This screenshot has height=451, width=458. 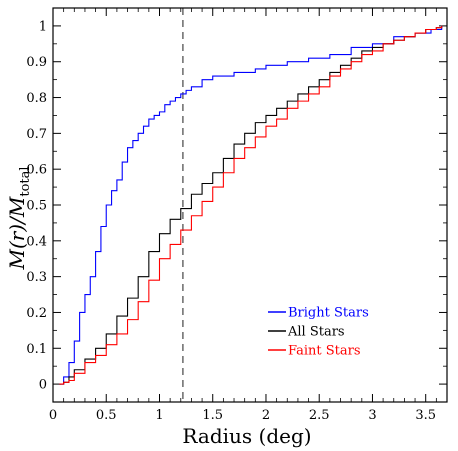 I want to click on x-tick-label: 2, so click(x=266, y=415).